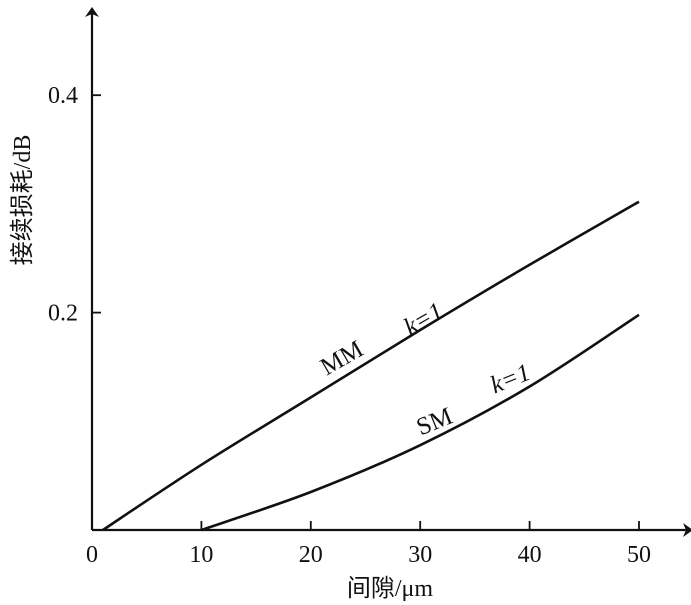 The height and width of the screenshot is (605, 691). What do you see at coordinates (420, 555) in the screenshot?
I see `x-tick-label: 30` at bounding box center [420, 555].